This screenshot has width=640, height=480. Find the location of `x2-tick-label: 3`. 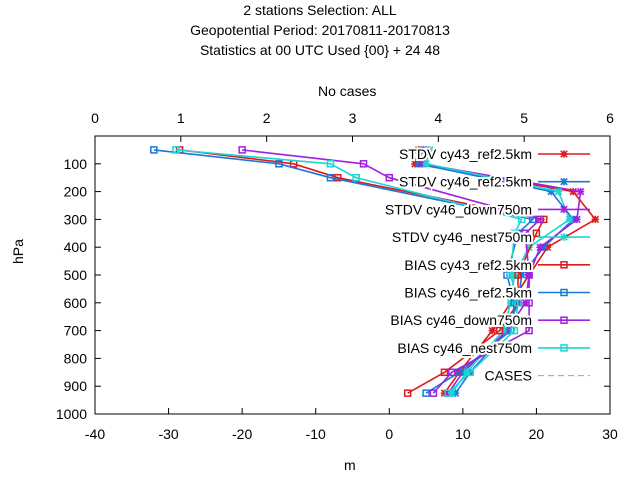

x2-tick-label: 3 is located at coordinates (353, 118).